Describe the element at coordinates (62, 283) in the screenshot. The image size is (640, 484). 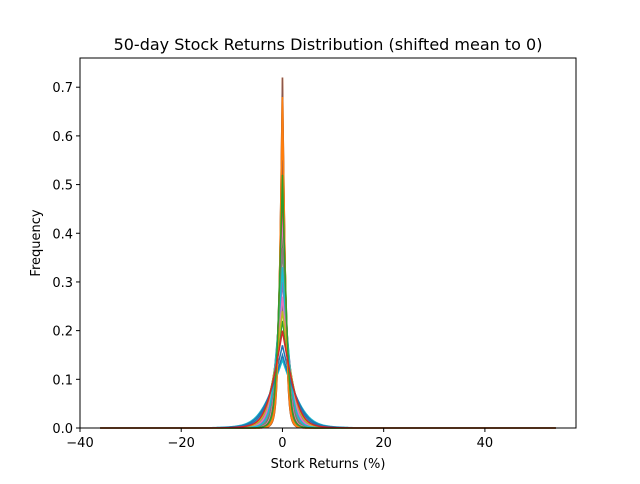
I see `y-tick-label: 0.3` at that location.